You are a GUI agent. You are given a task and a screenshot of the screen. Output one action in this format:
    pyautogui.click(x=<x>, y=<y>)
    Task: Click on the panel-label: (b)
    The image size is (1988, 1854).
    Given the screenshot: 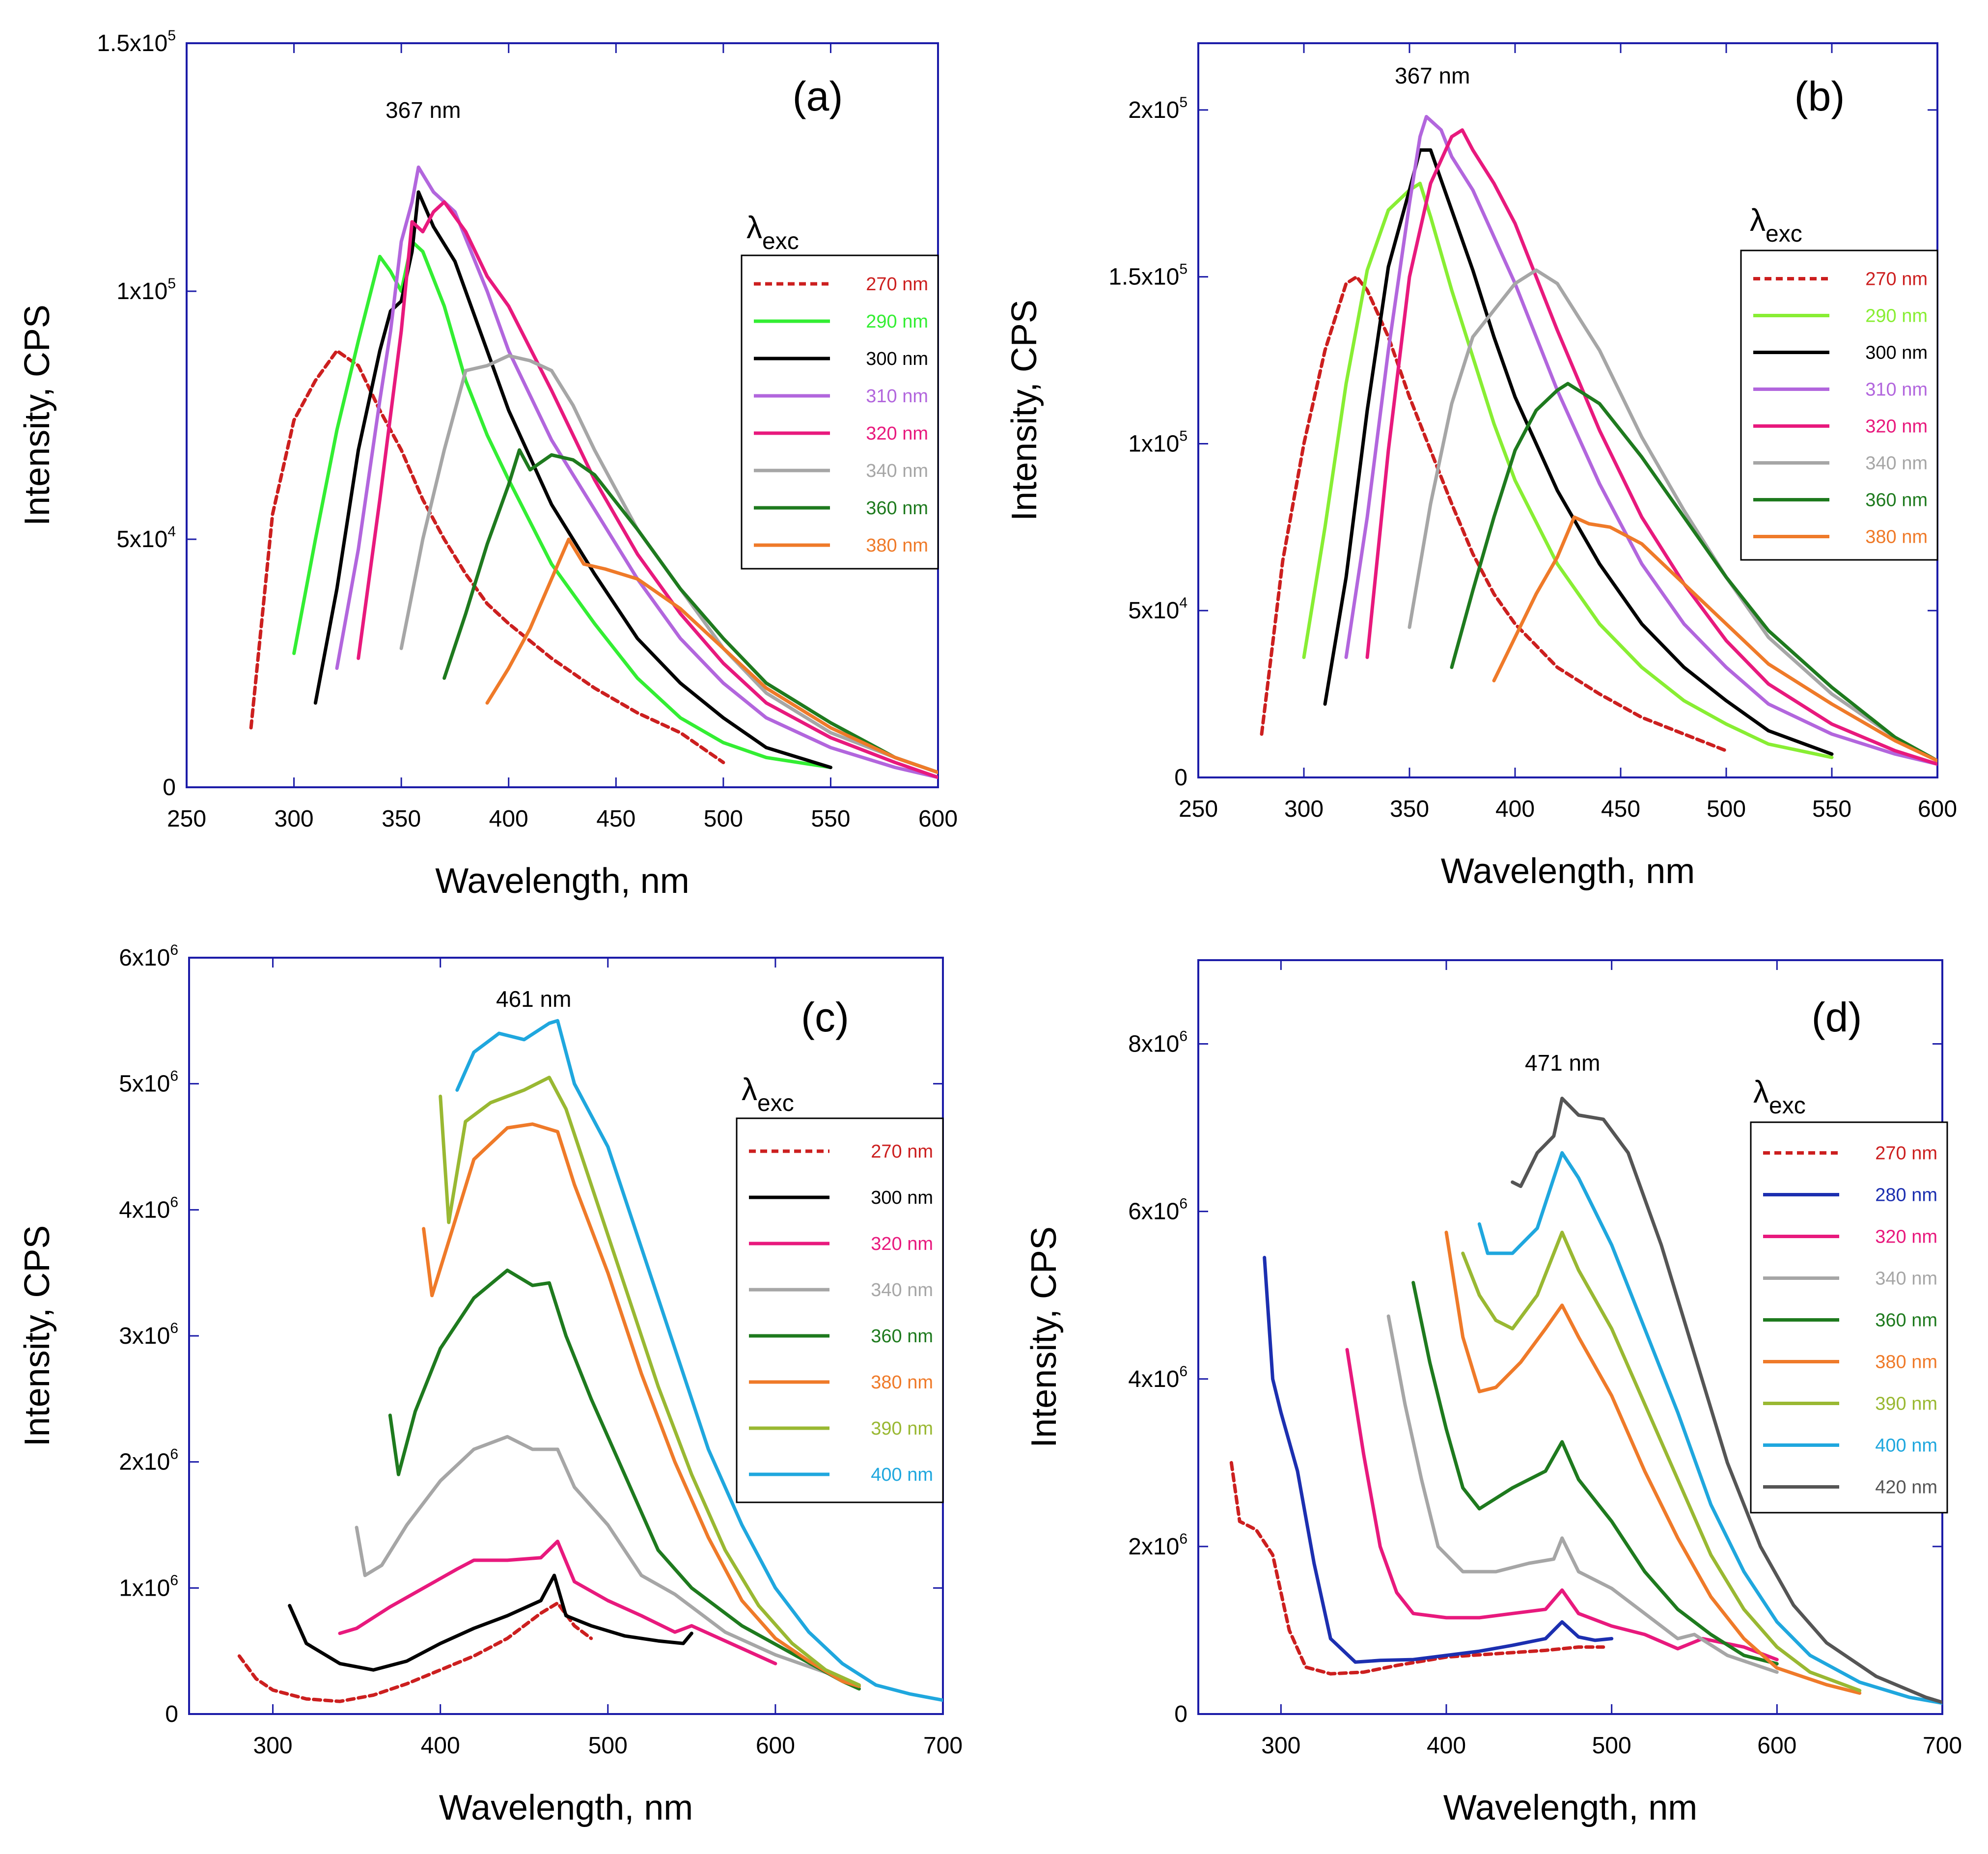 What is the action you would take?
    pyautogui.click(x=1820, y=96)
    